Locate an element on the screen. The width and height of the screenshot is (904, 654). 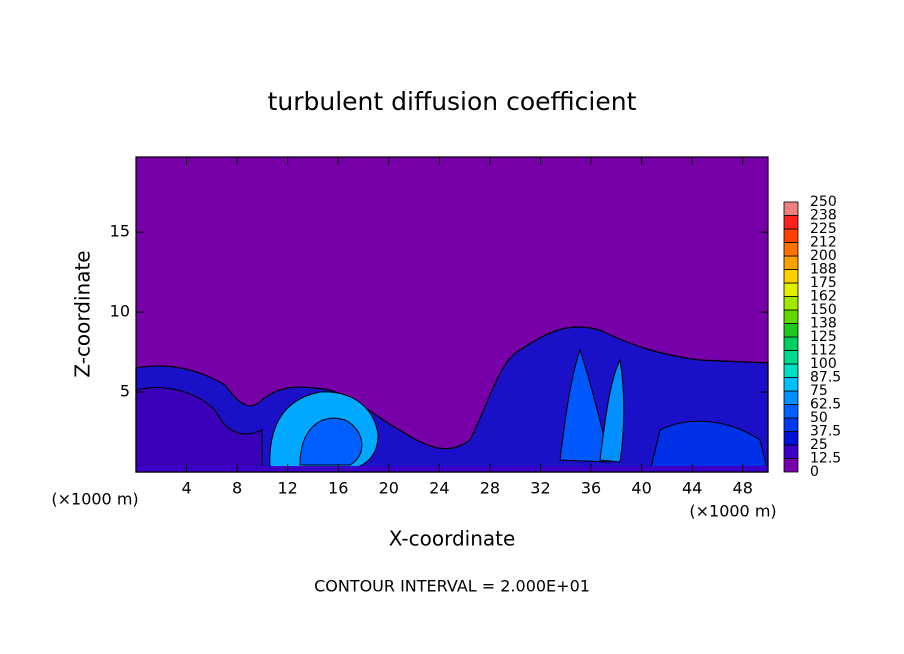
colorbar-label: 138 is located at coordinates (823, 324).